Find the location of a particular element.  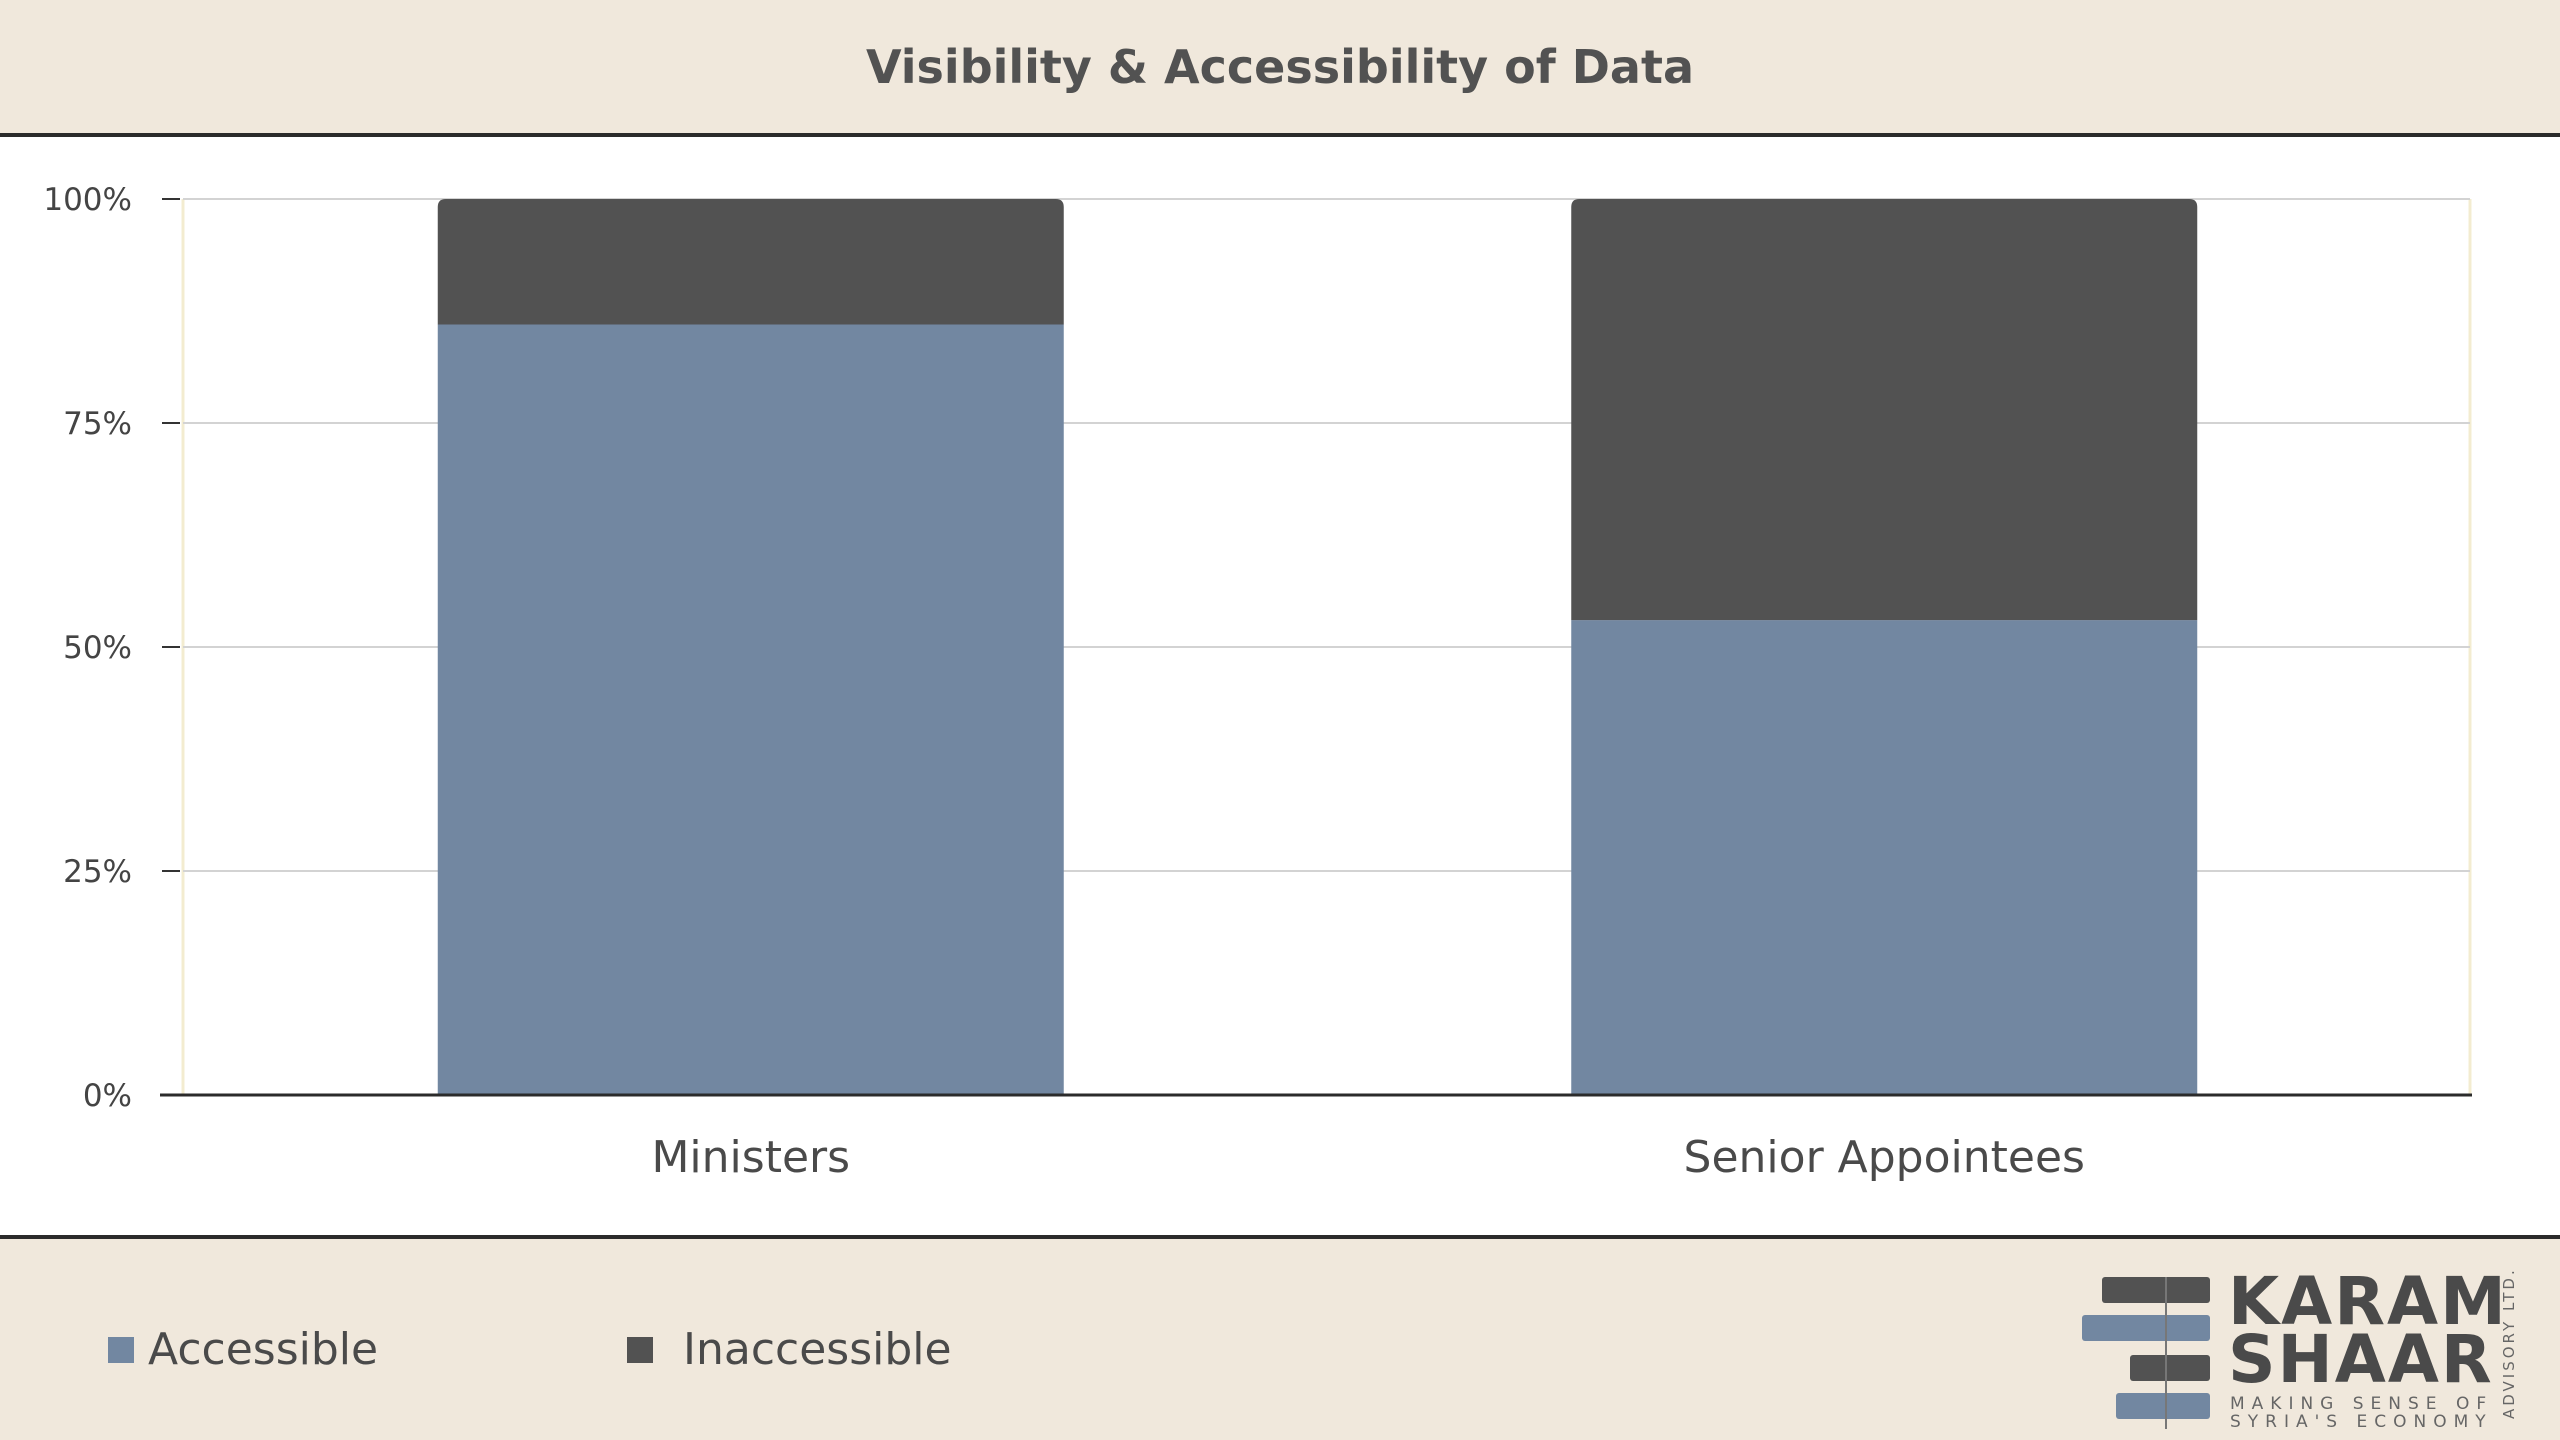

y-tick-label: 50% is located at coordinates (97, 648).